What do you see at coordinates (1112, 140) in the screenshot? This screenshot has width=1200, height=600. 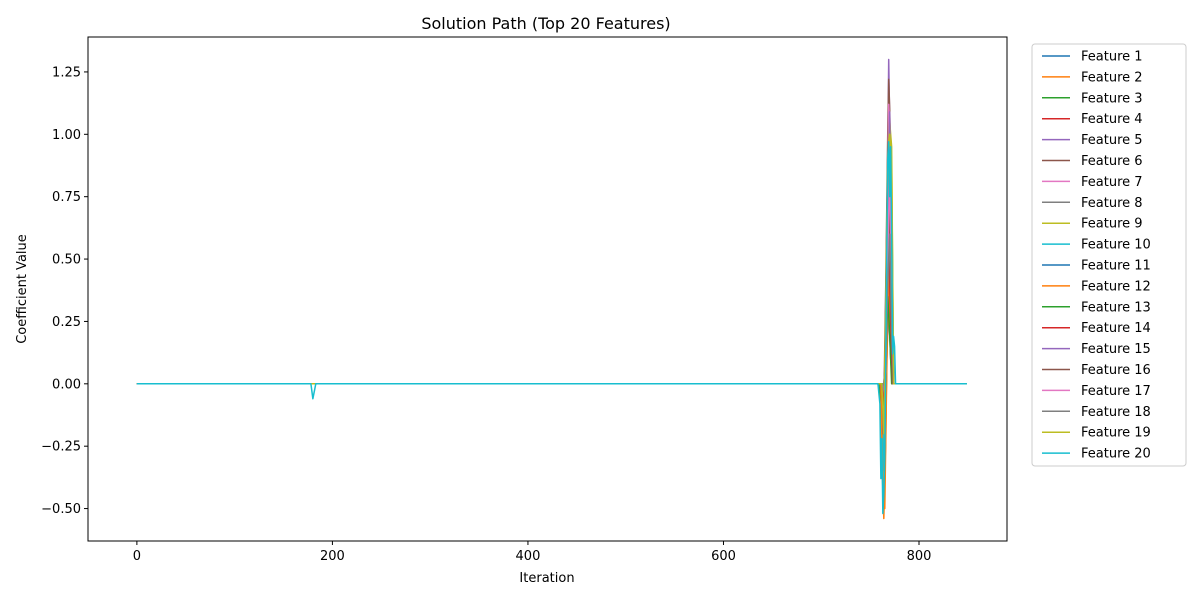 I see `legend-label-feature-5: Feature 5` at bounding box center [1112, 140].